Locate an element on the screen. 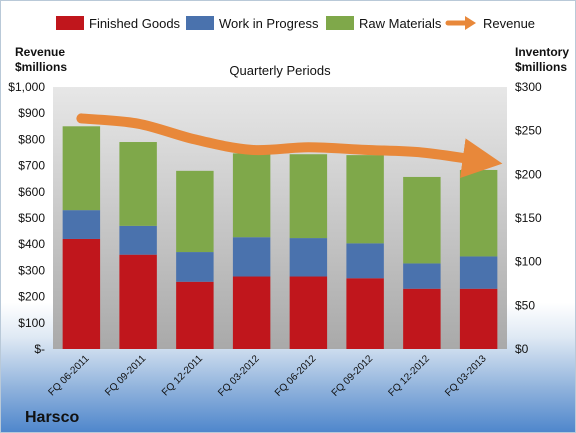  right-tick-label: $50 is located at coordinates (525, 305).